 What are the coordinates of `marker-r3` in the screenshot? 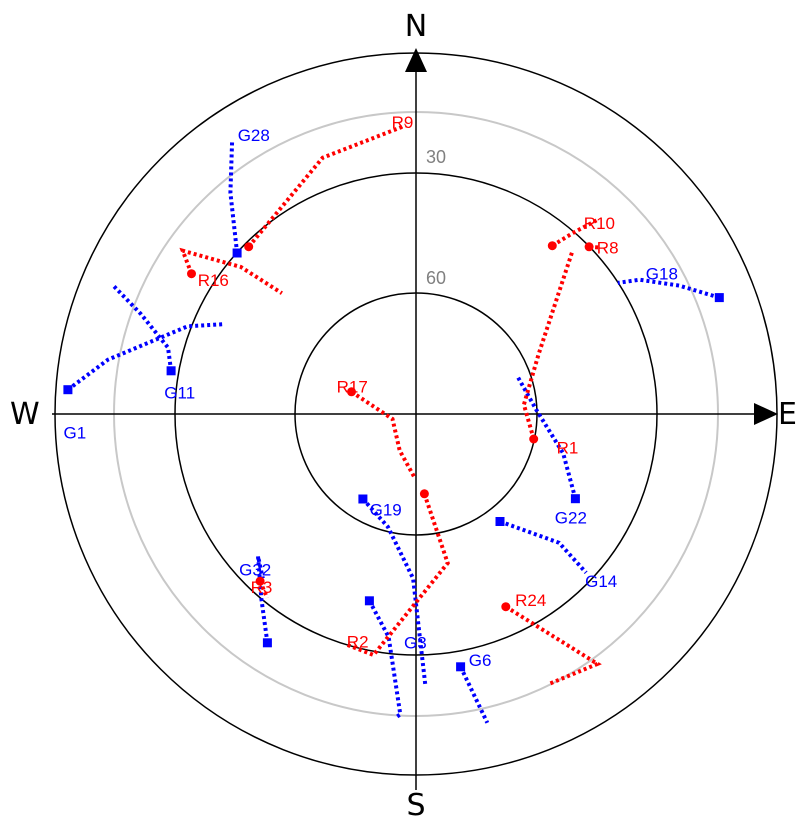 It's located at (260, 581).